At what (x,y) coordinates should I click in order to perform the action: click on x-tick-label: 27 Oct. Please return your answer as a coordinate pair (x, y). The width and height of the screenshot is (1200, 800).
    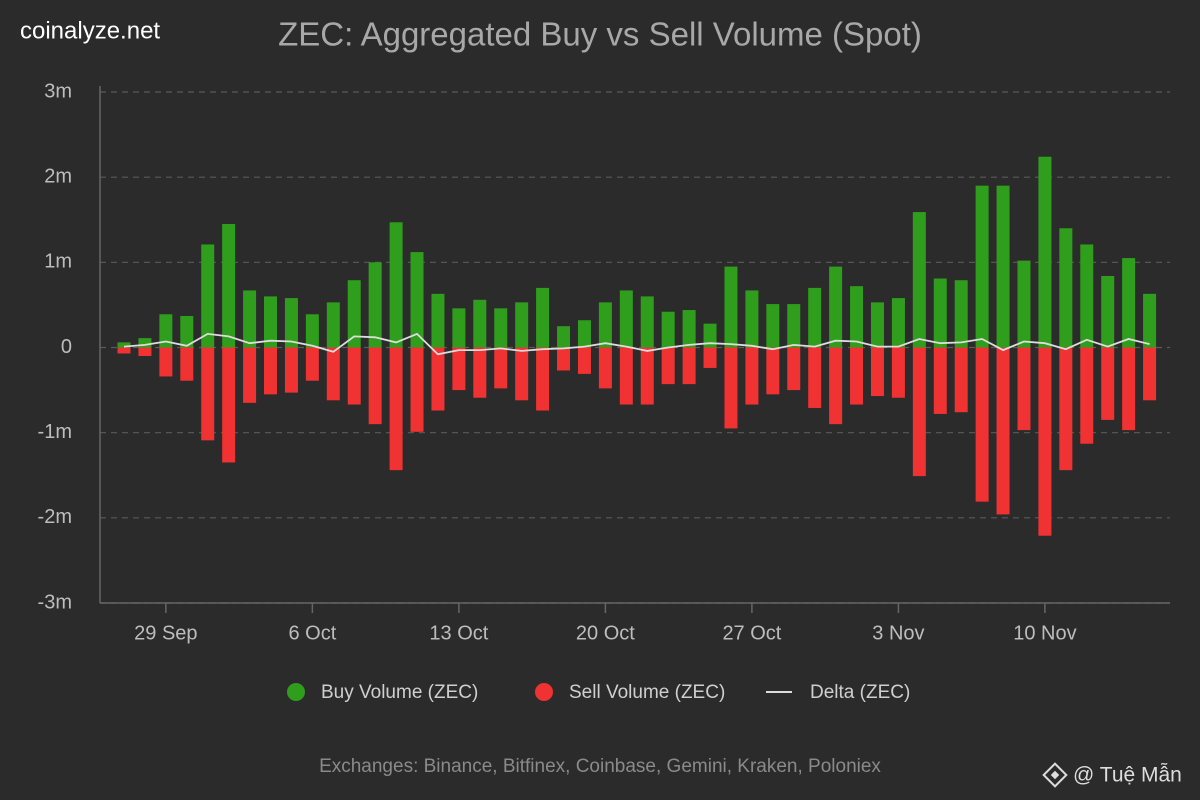
    Looking at the image, I should click on (751, 633).